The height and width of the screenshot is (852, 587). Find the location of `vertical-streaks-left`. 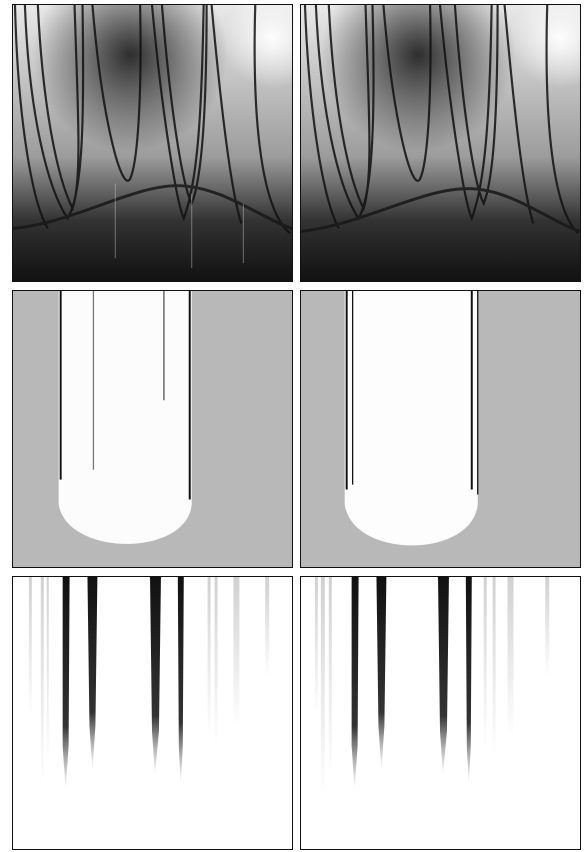

vertical-streaks-left is located at coordinates (179, 226).